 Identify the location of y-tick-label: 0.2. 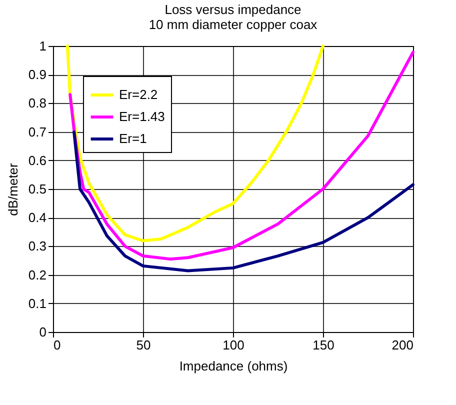
(37, 274).